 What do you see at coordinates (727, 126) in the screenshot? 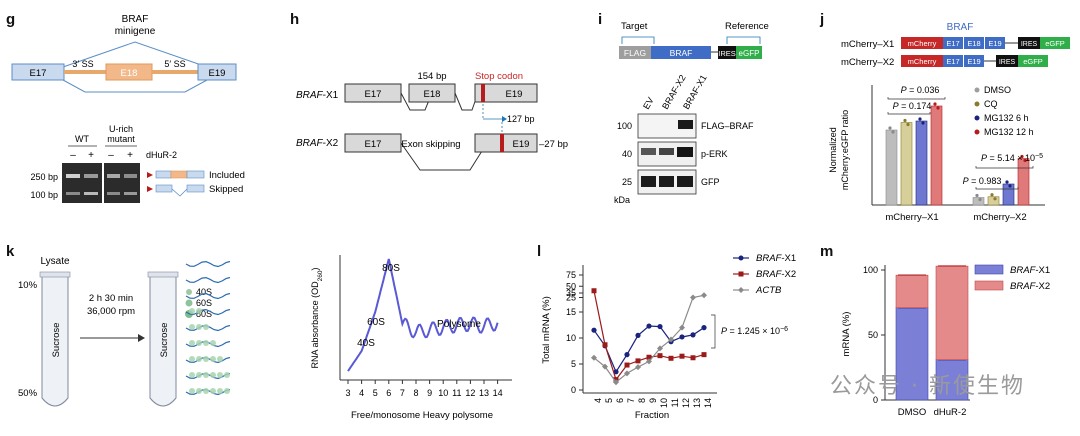
I see `i-blot-label-flag: FLAG–BRAF` at bounding box center [727, 126].